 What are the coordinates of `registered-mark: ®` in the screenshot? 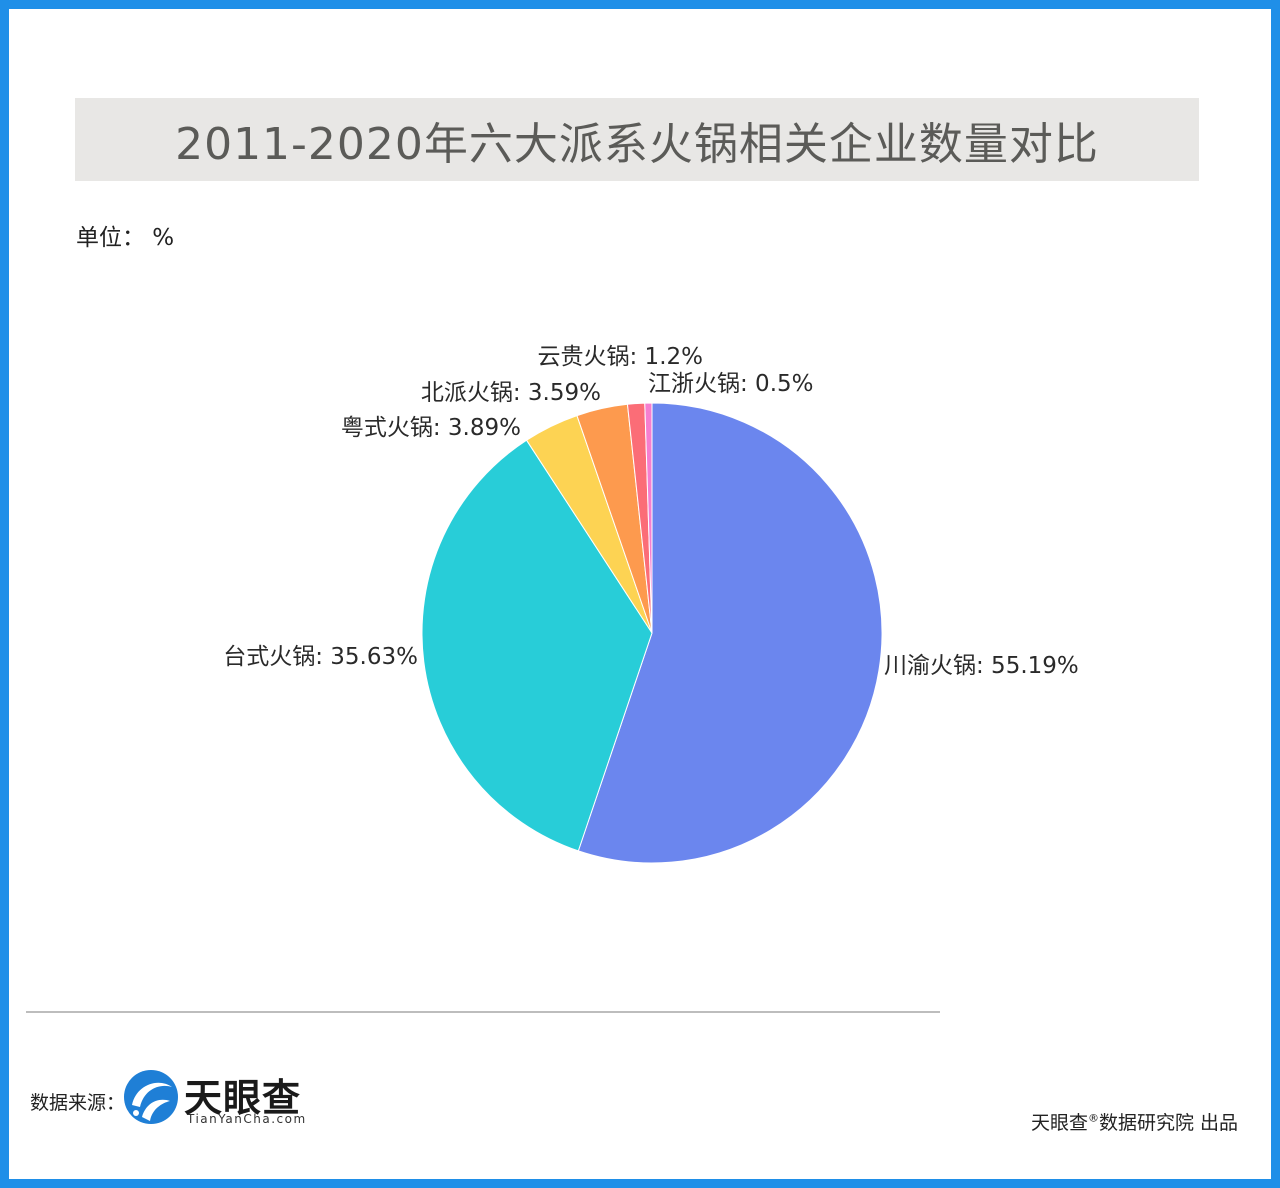 It's located at (1093, 1118).